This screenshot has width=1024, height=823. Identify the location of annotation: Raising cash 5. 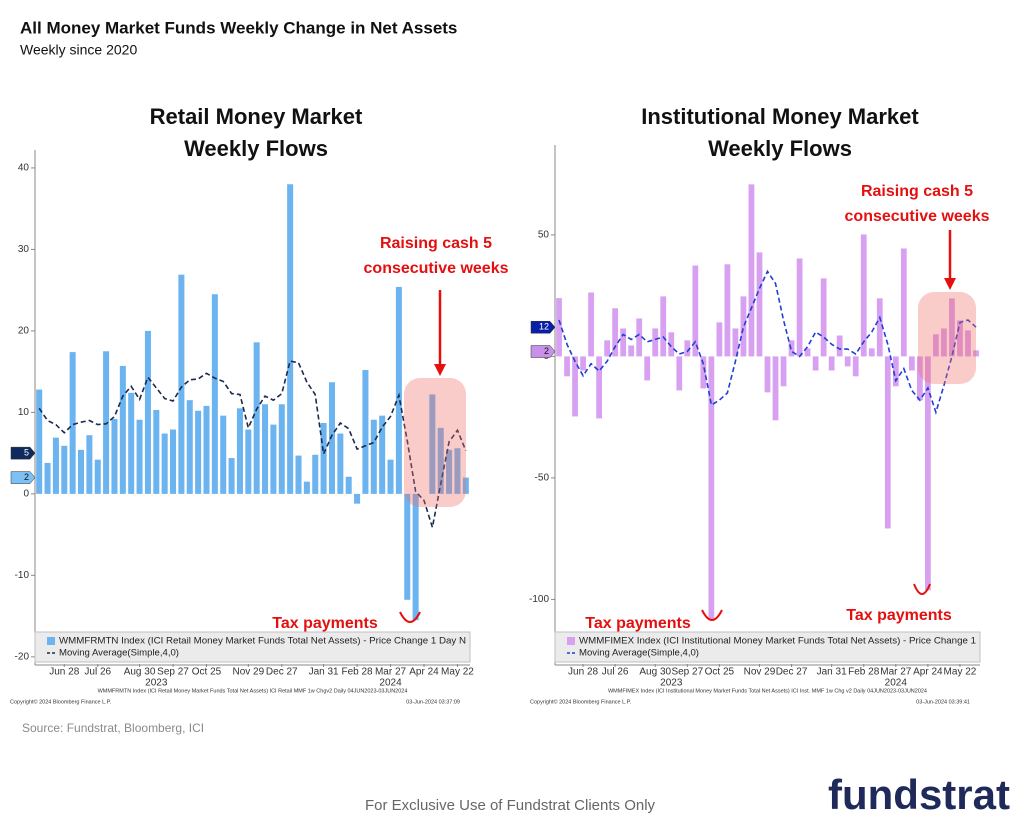
(917, 191).